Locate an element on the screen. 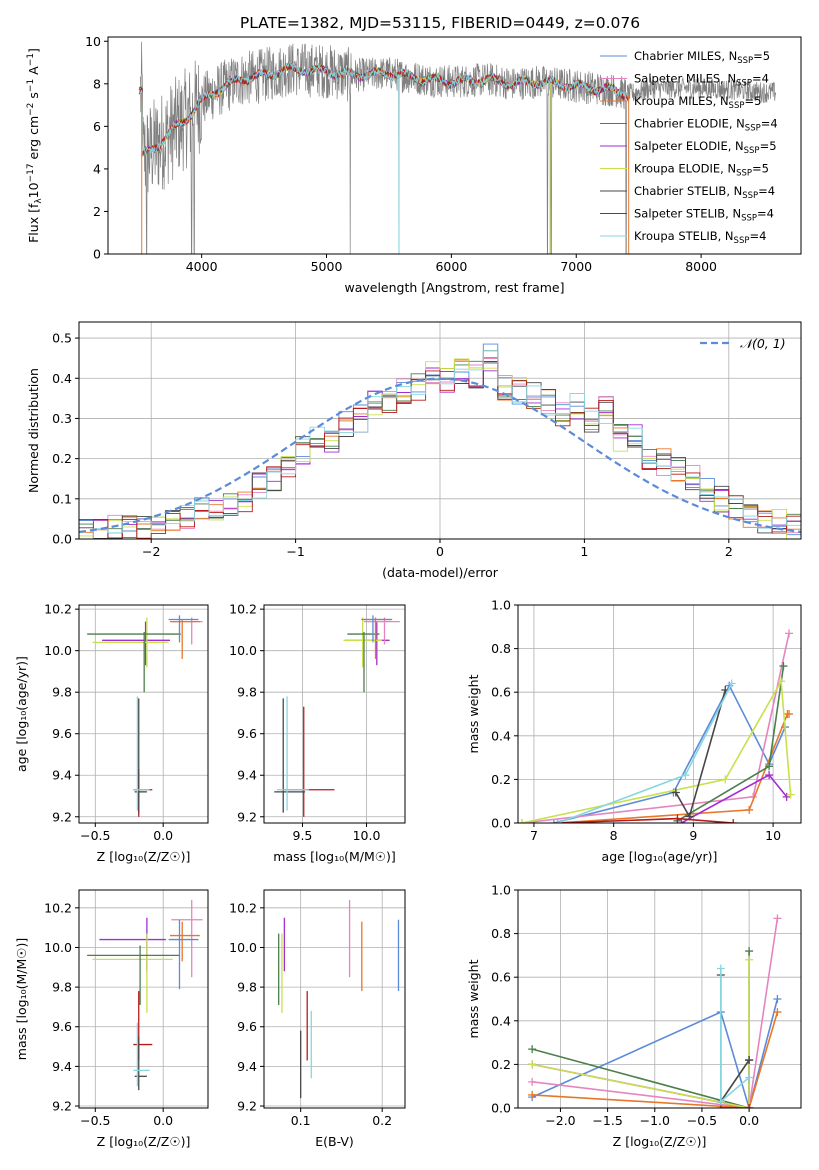  legend-entry: Chabrier ELODIE, NSSP=4 is located at coordinates (706, 125).